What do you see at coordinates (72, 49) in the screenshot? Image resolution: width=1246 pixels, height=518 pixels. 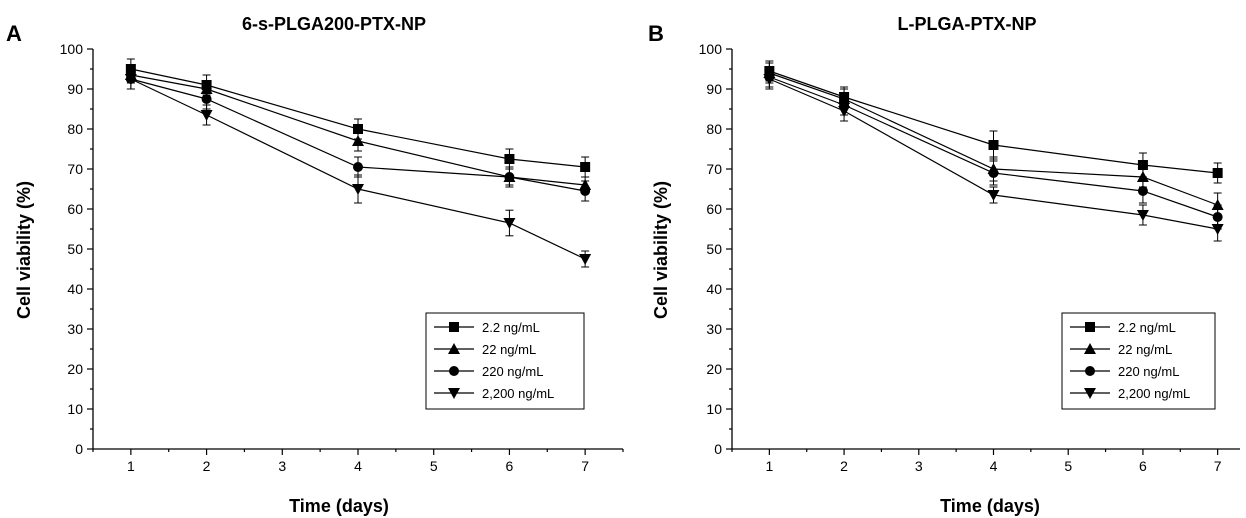 I see `panel-a-y-tick-label: 100` at bounding box center [72, 49].